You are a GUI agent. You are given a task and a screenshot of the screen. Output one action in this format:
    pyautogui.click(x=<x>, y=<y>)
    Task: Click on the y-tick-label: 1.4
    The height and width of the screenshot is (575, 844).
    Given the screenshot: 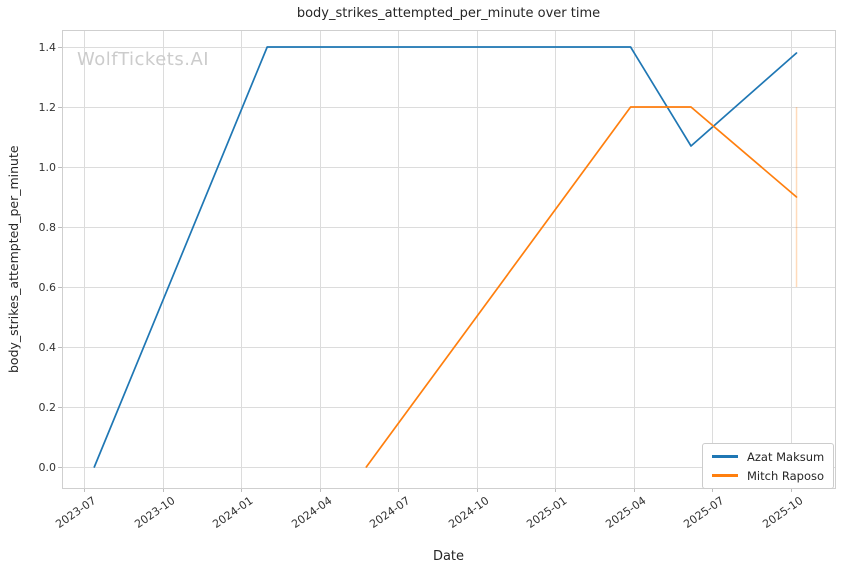 What is the action you would take?
    pyautogui.click(x=47, y=47)
    